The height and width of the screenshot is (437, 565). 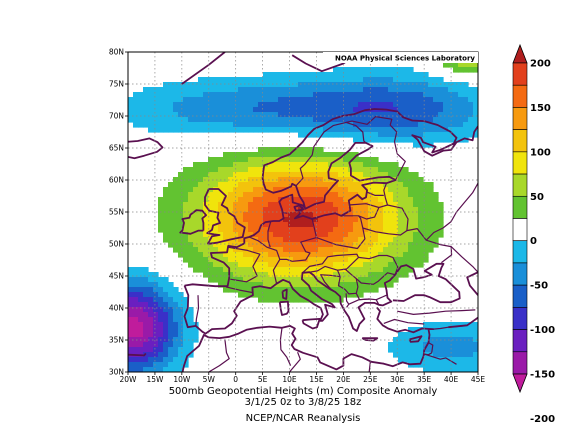 What do you see at coordinates (542, 330) in the screenshot?
I see `colorbar-label: -100` at bounding box center [542, 330].